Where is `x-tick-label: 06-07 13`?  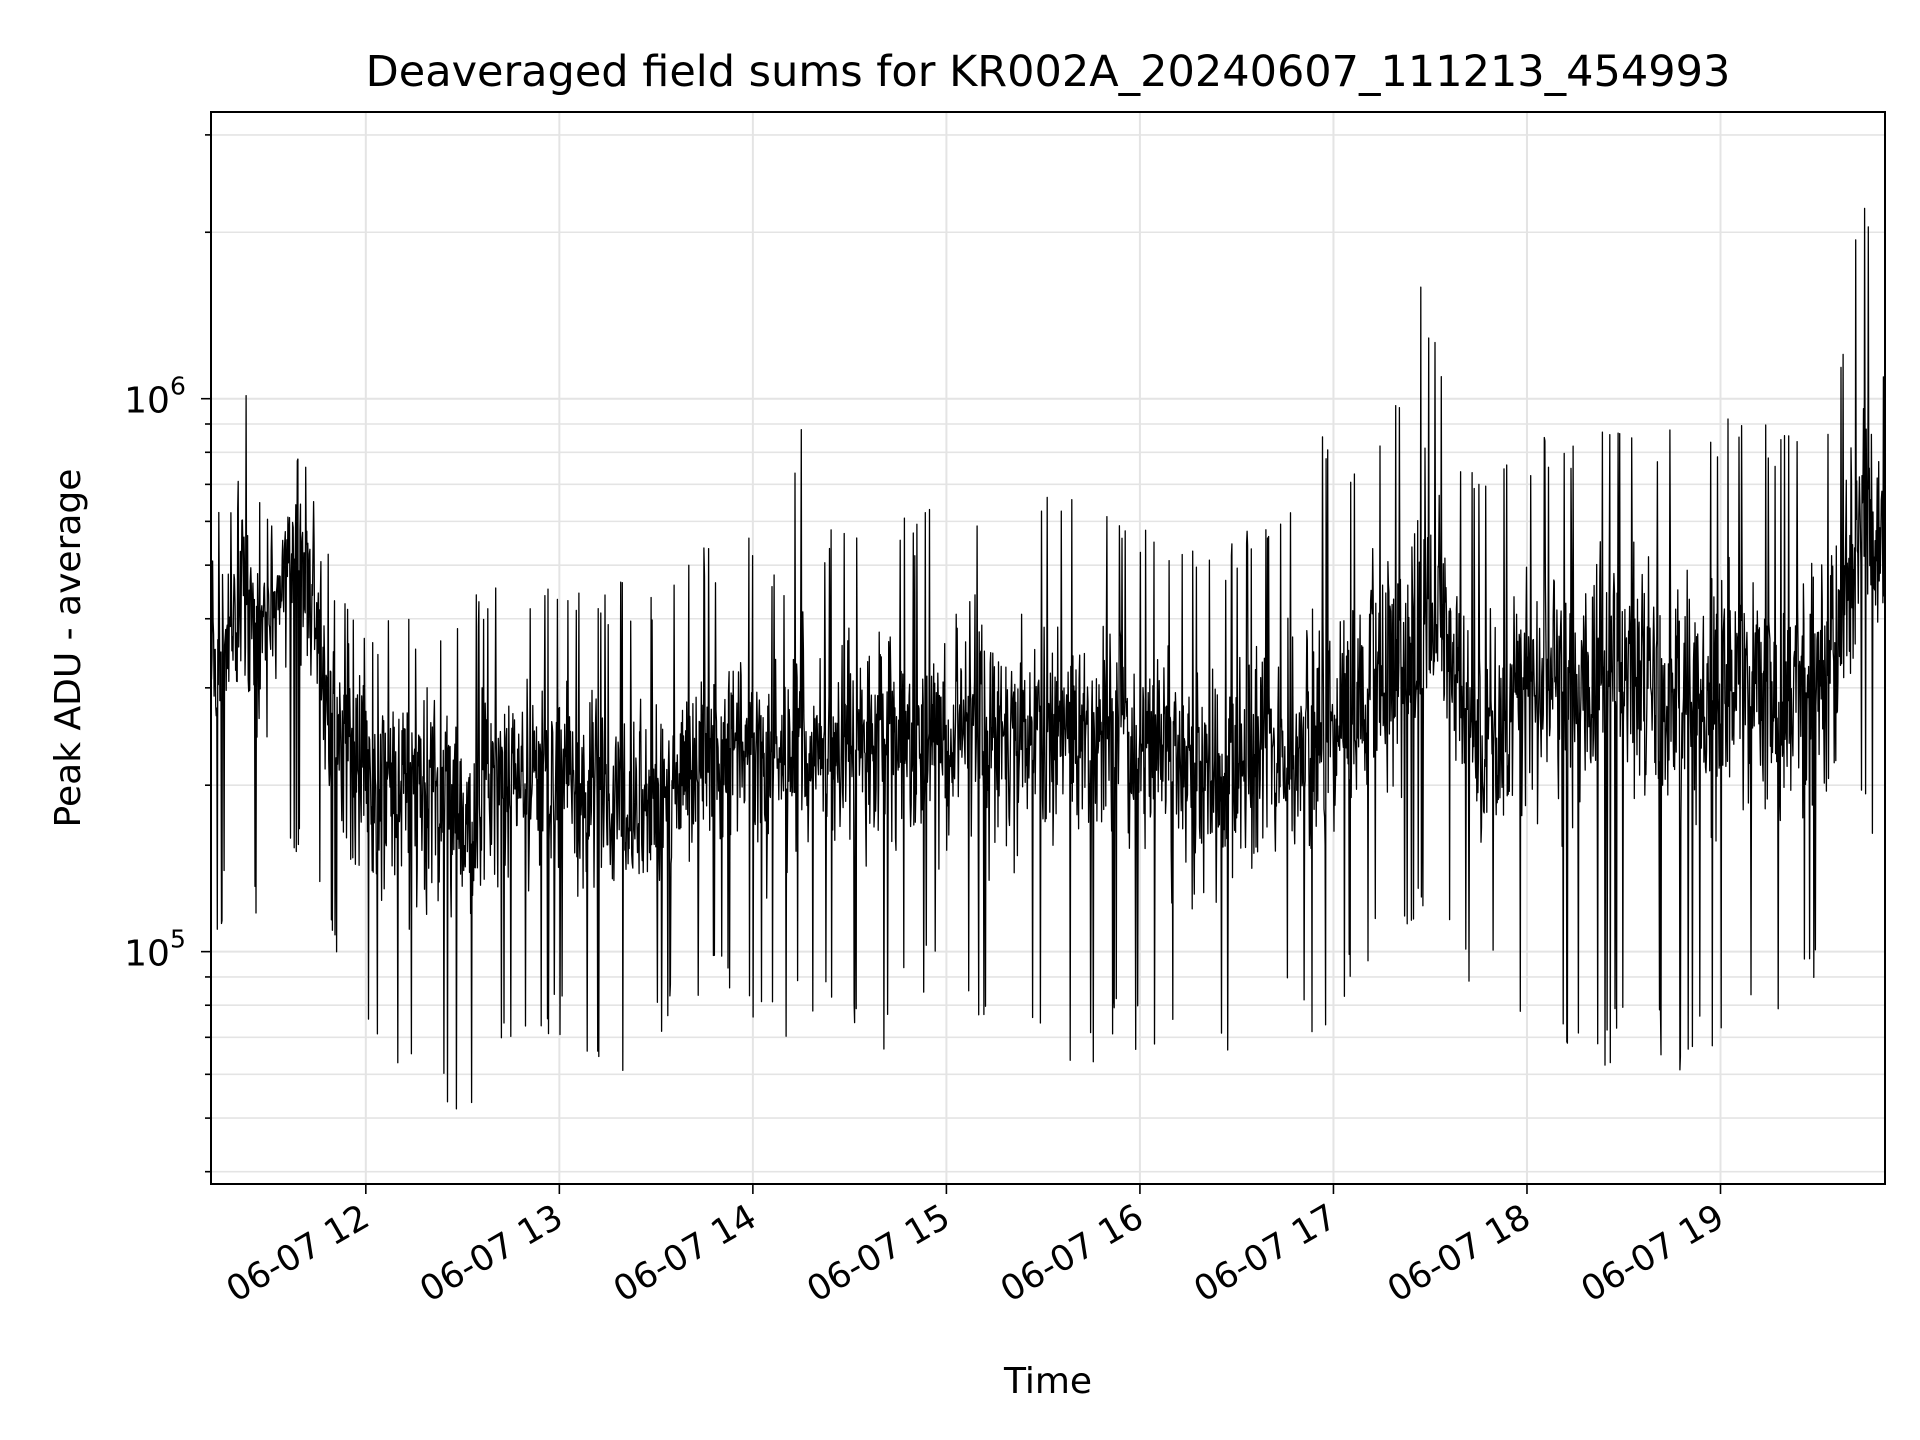 x-tick-label: 06-07 13 is located at coordinates (492, 1253).